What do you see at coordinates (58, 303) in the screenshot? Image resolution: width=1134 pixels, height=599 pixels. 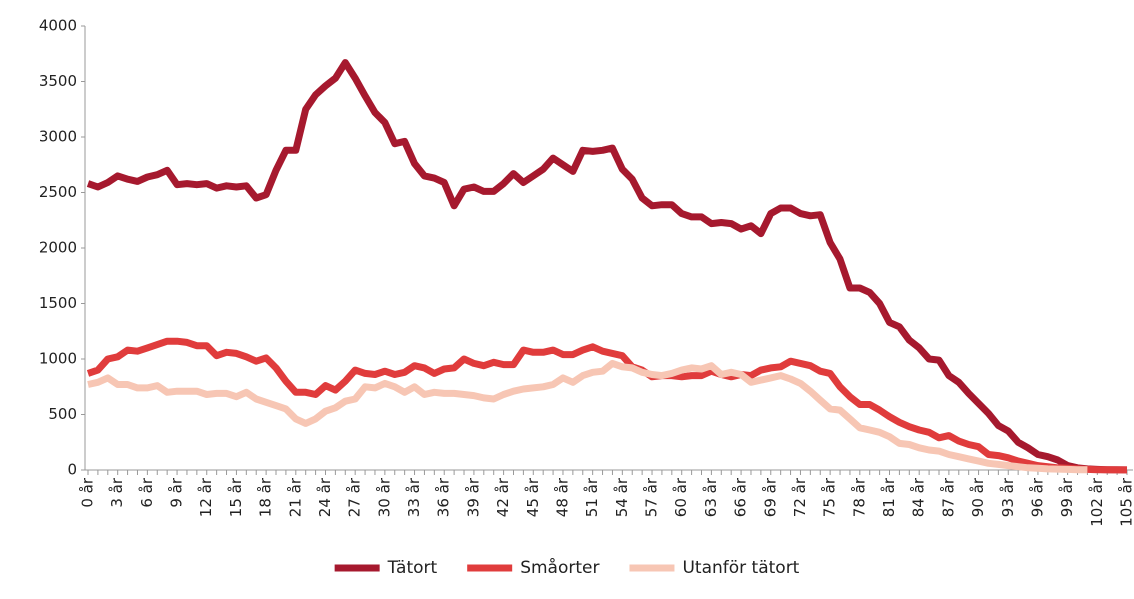 I see `y-tick-label: 1500` at bounding box center [58, 303].